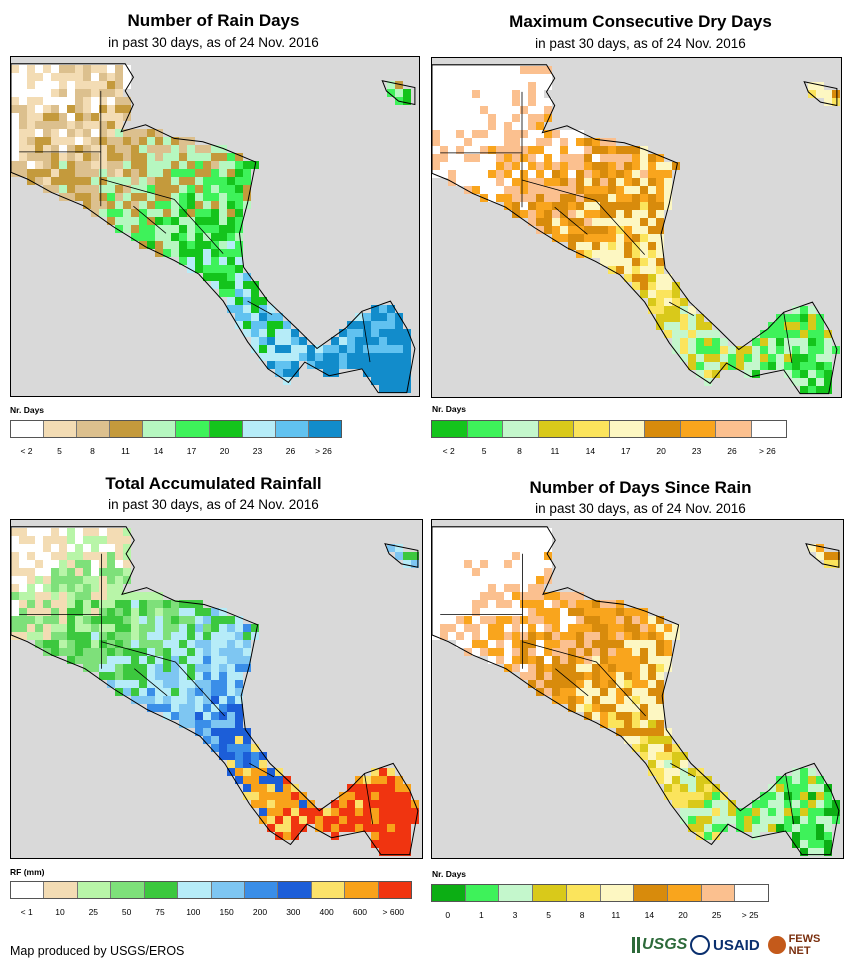  I want to click on panel-title: Total Accumulated Rainfall, so click(213, 483).